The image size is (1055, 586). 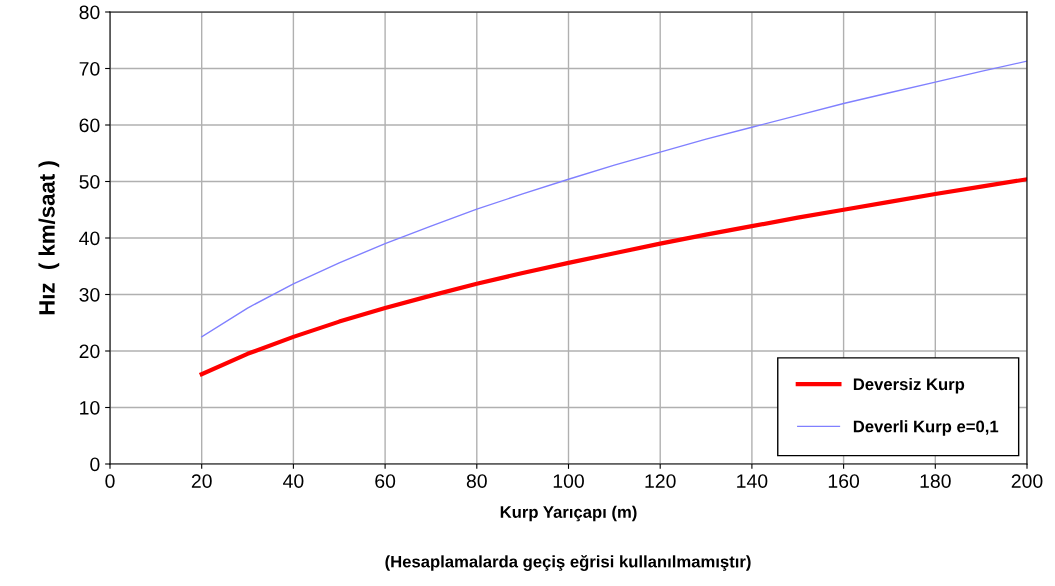 What do you see at coordinates (385, 481) in the screenshot?
I see `x-tick-label: 60` at bounding box center [385, 481].